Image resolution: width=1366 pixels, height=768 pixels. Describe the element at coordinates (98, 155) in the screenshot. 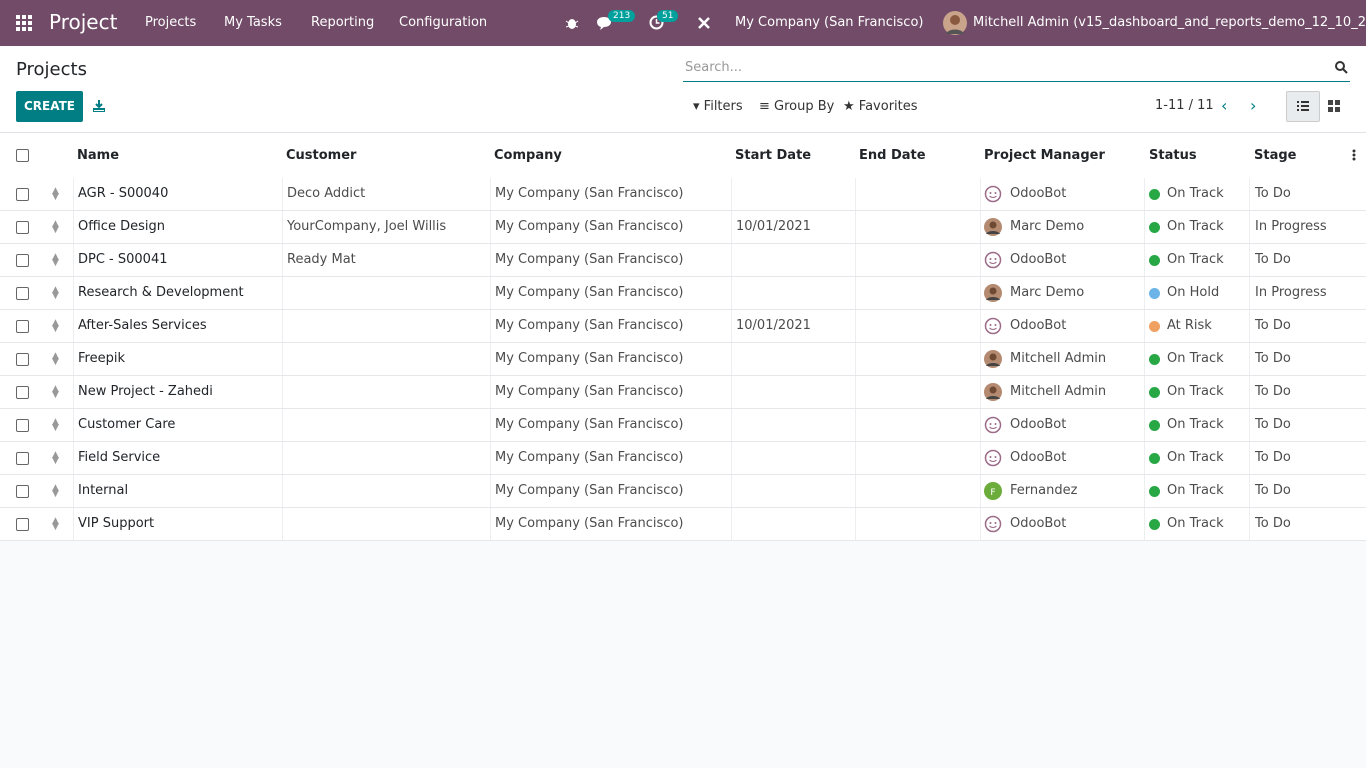

I see `column-header: Name` at that location.